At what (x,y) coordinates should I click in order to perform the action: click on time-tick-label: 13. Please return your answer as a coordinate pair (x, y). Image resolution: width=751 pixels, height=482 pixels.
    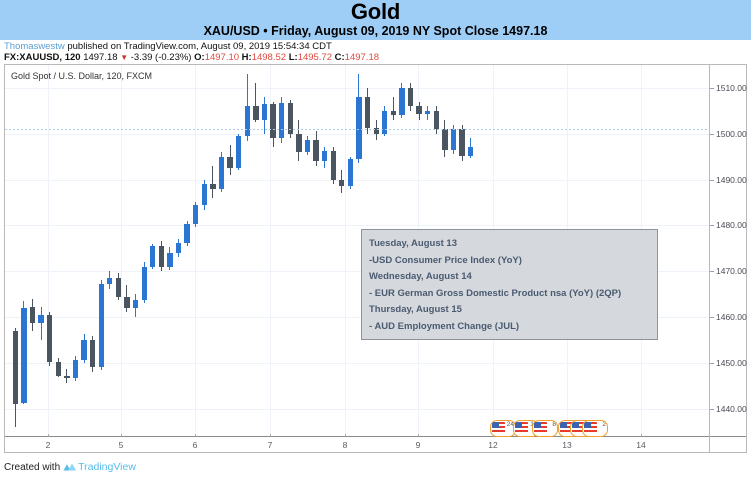
    Looking at the image, I should click on (567, 445).